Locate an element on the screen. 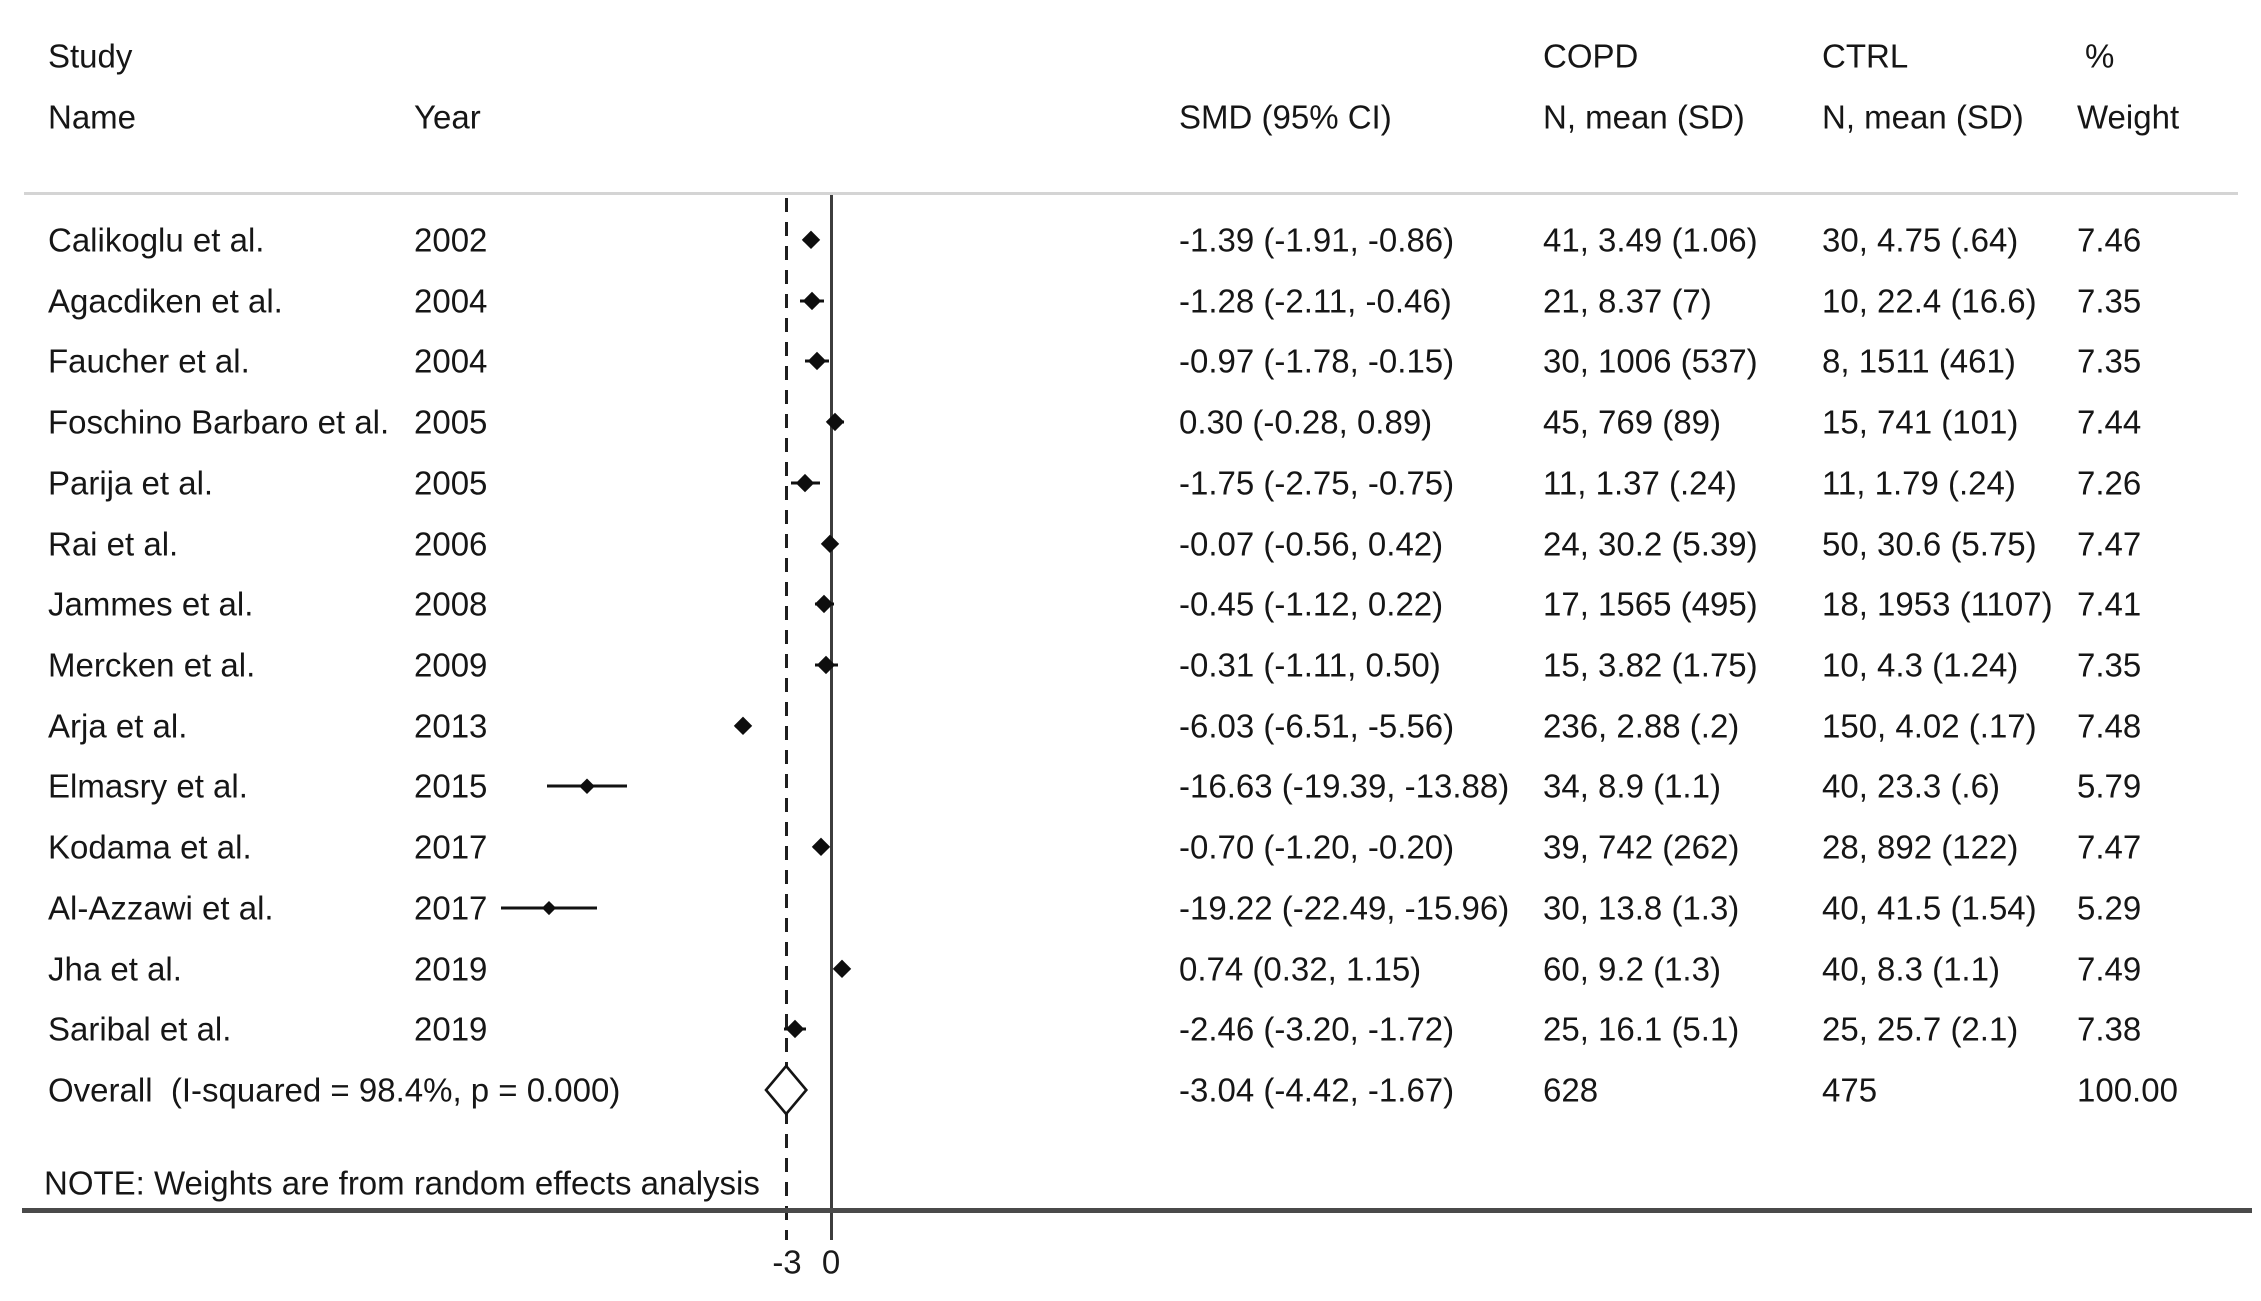 The width and height of the screenshot is (2261, 1301). header-divider-rule is located at coordinates (1131, 193).